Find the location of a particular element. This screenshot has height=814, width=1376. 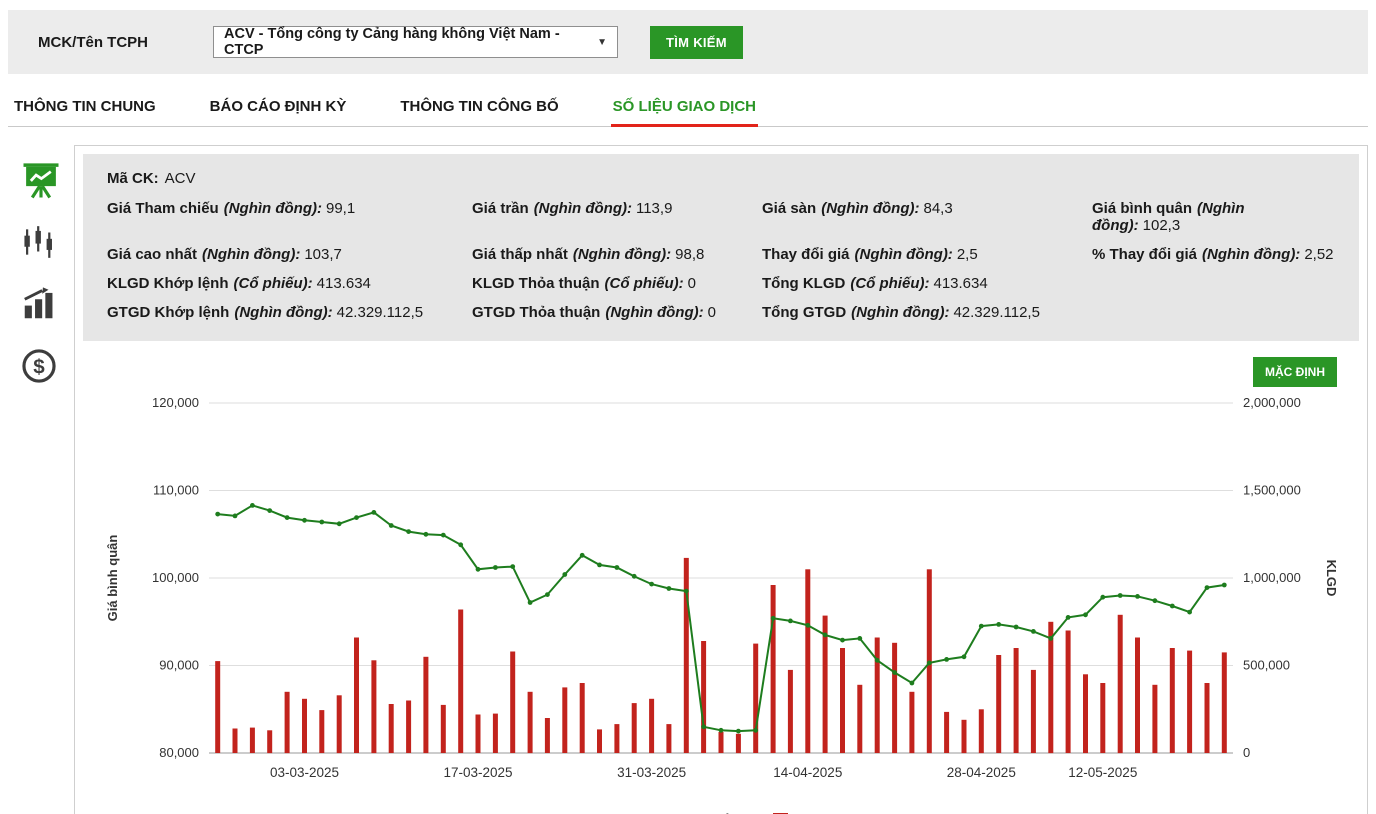

stat-item: KLGD Khớp lệnh (Cổ phiếu): 413.634 is located at coordinates (289, 283).